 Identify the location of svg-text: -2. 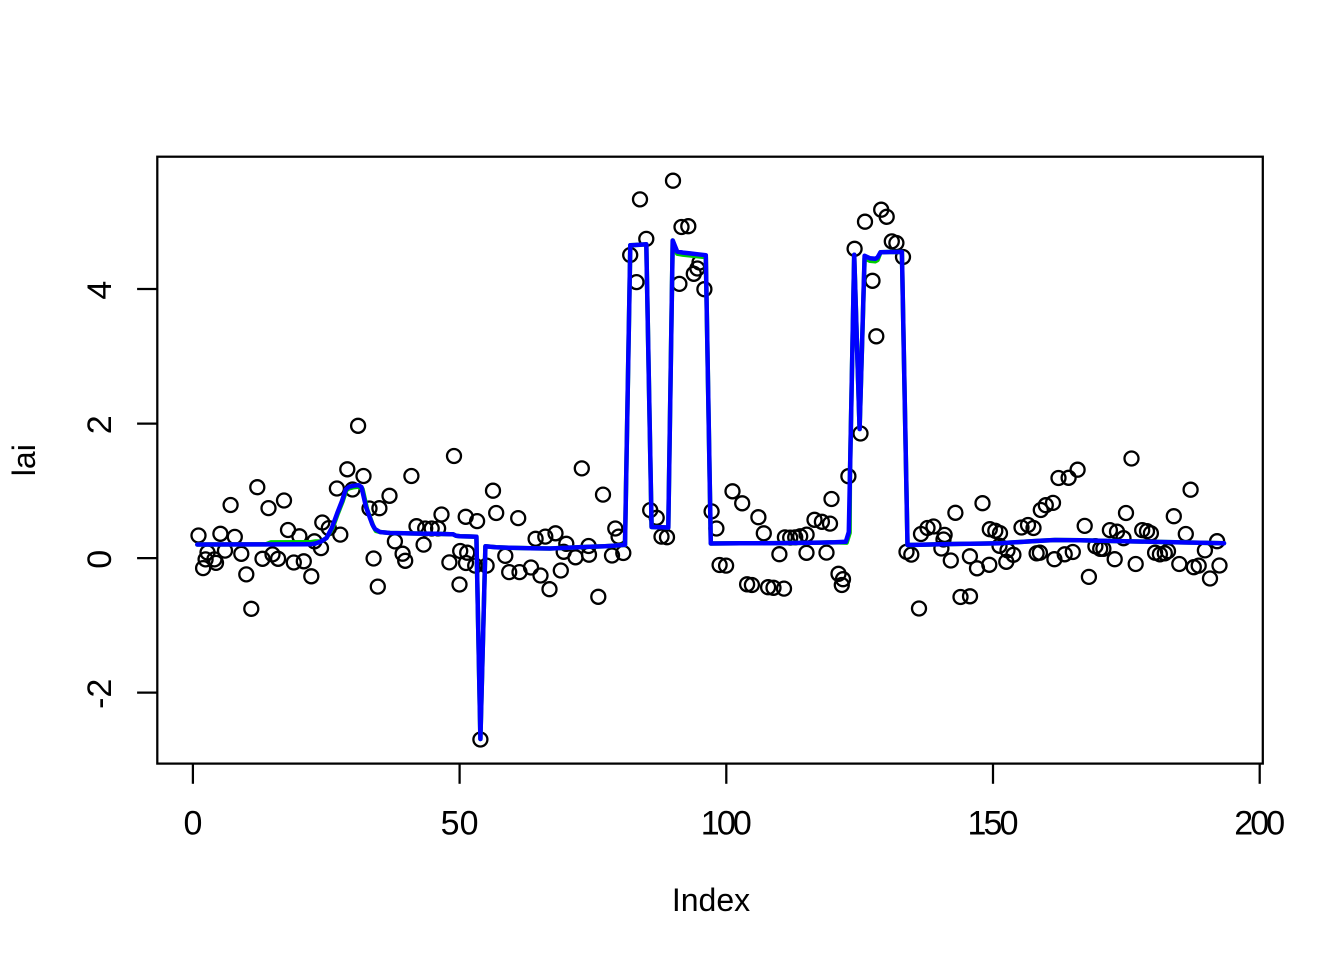
(100, 694).